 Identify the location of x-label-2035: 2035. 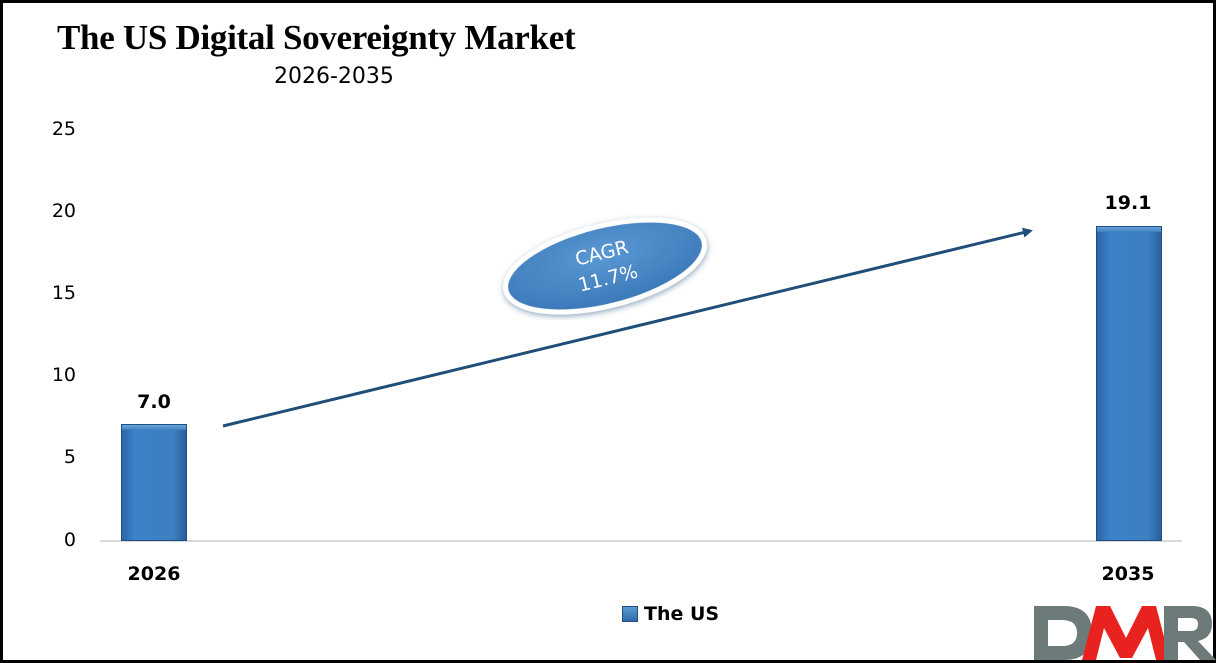
(1128, 574).